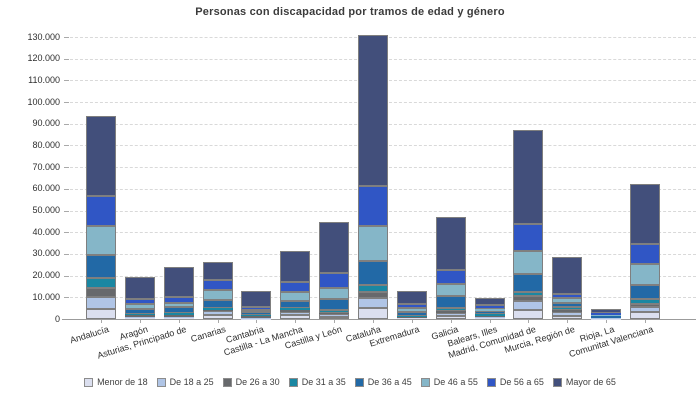  What do you see at coordinates (515, 382) in the screenshot?
I see `legend-item-de-56-a-65: De 56 a 65` at bounding box center [515, 382].